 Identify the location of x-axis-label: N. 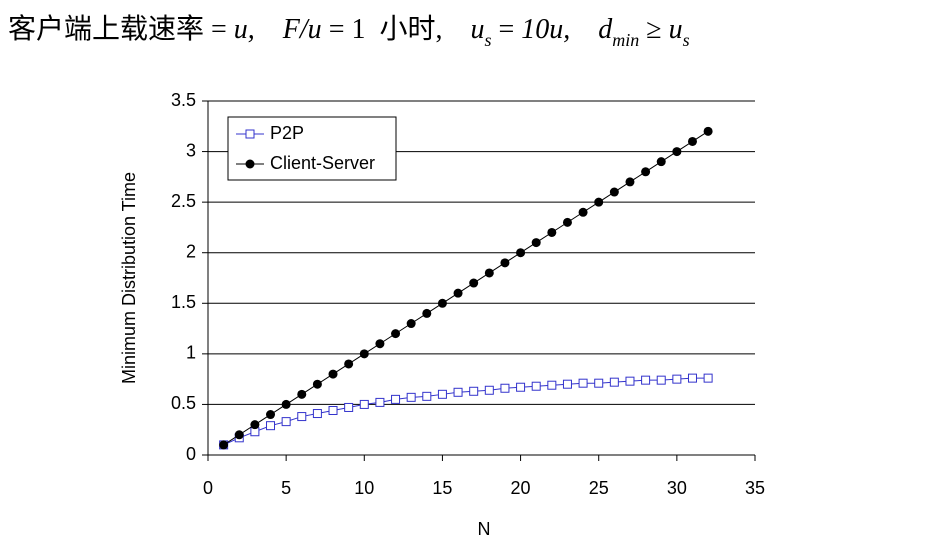
(484, 529).